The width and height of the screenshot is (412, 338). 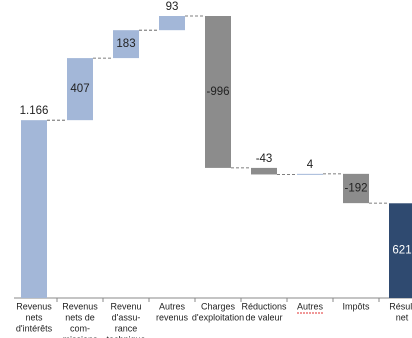 I want to click on category-label: rance, so click(x=126, y=328).